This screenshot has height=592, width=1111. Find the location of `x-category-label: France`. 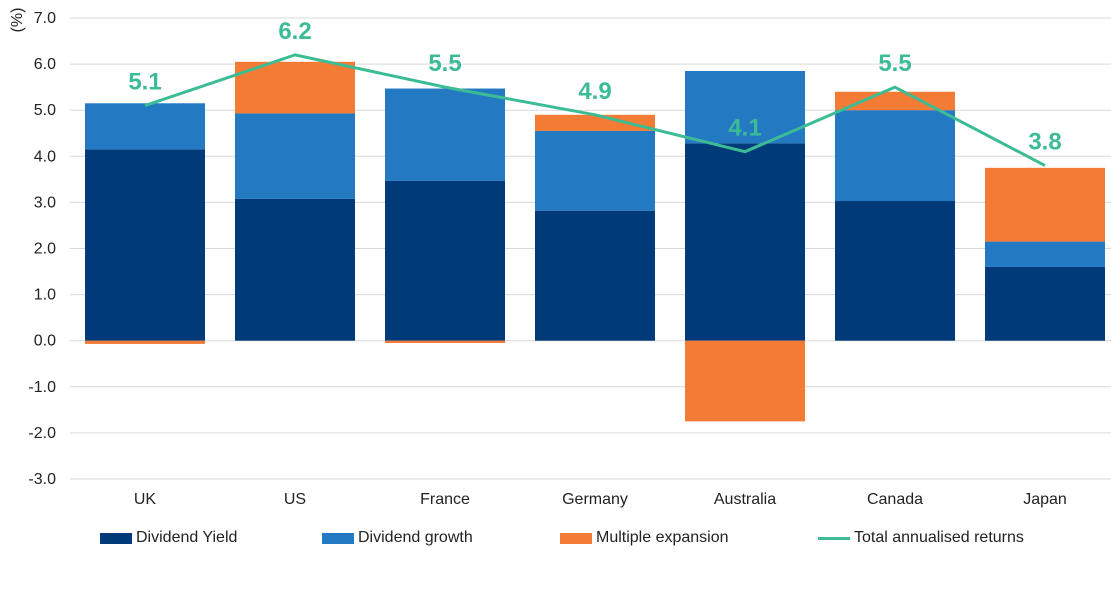

x-category-label: France is located at coordinates (445, 499).